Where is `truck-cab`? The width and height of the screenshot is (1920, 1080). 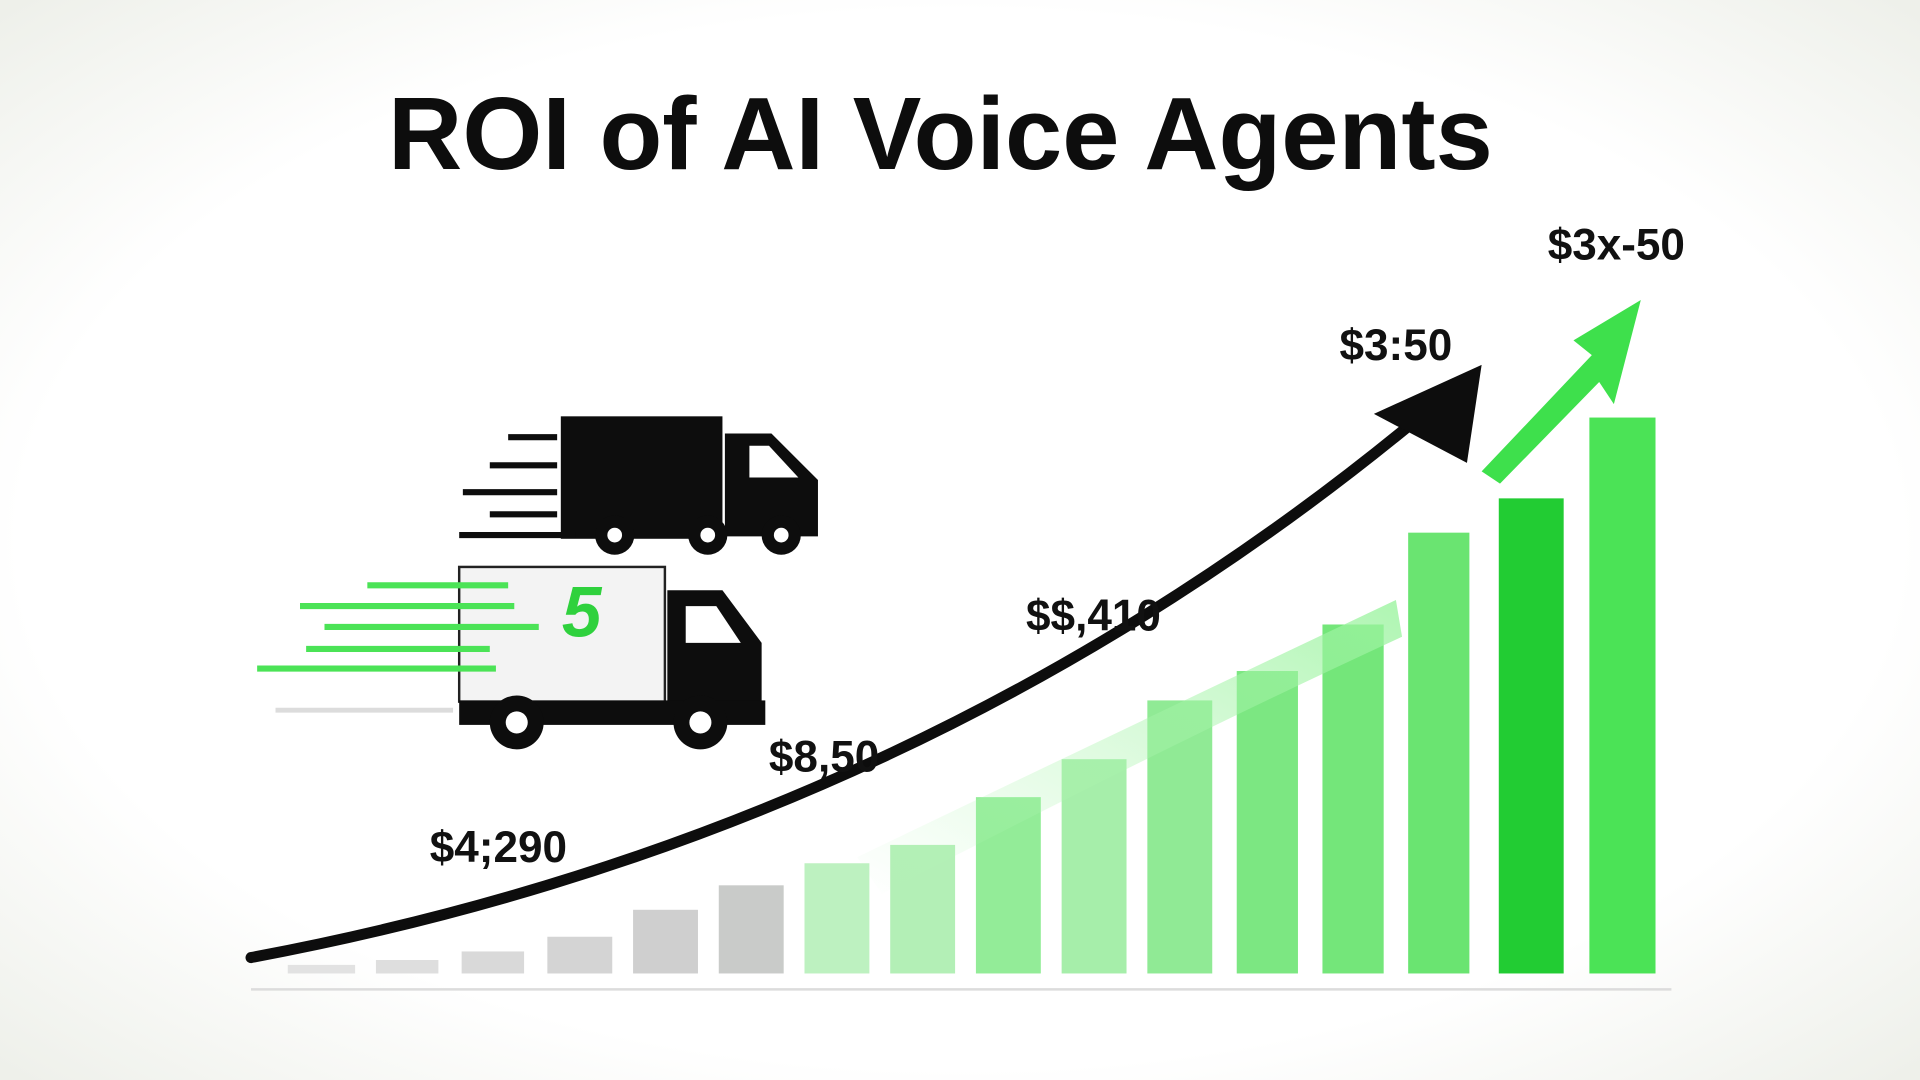
truck-cab is located at coordinates (771, 485).